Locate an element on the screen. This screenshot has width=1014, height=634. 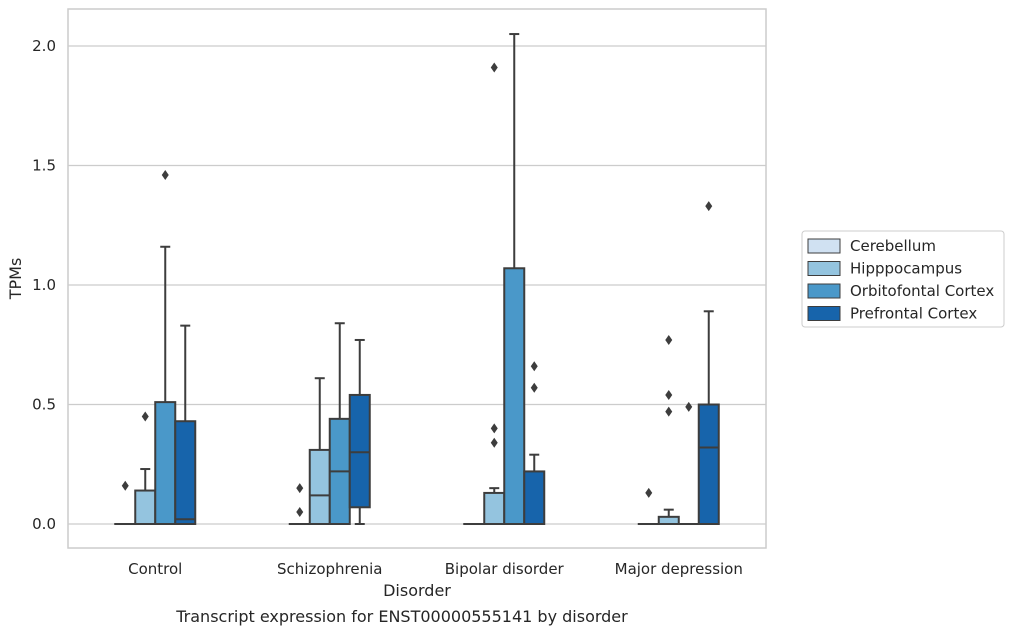
legend-label: Orbitofontal Cortex is located at coordinates (922, 291).